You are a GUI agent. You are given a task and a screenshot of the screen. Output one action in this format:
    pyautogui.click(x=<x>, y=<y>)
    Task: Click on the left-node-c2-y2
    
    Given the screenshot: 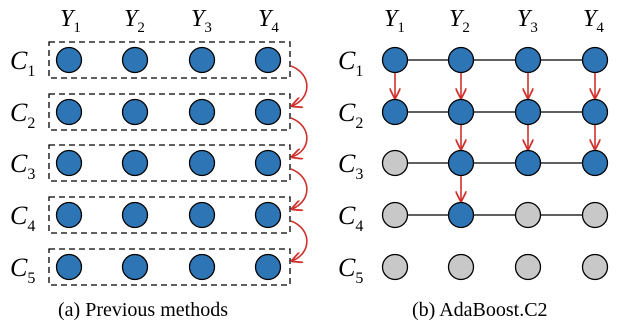 What is the action you would take?
    pyautogui.click(x=135, y=112)
    